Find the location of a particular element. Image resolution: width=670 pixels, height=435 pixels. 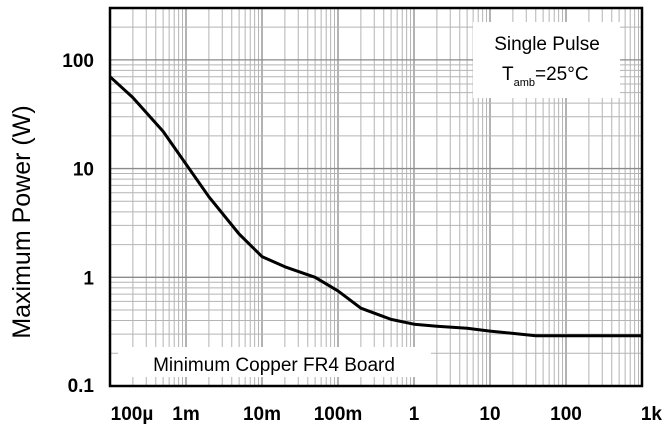

y-tick-label: 0.1 is located at coordinates (81, 386).